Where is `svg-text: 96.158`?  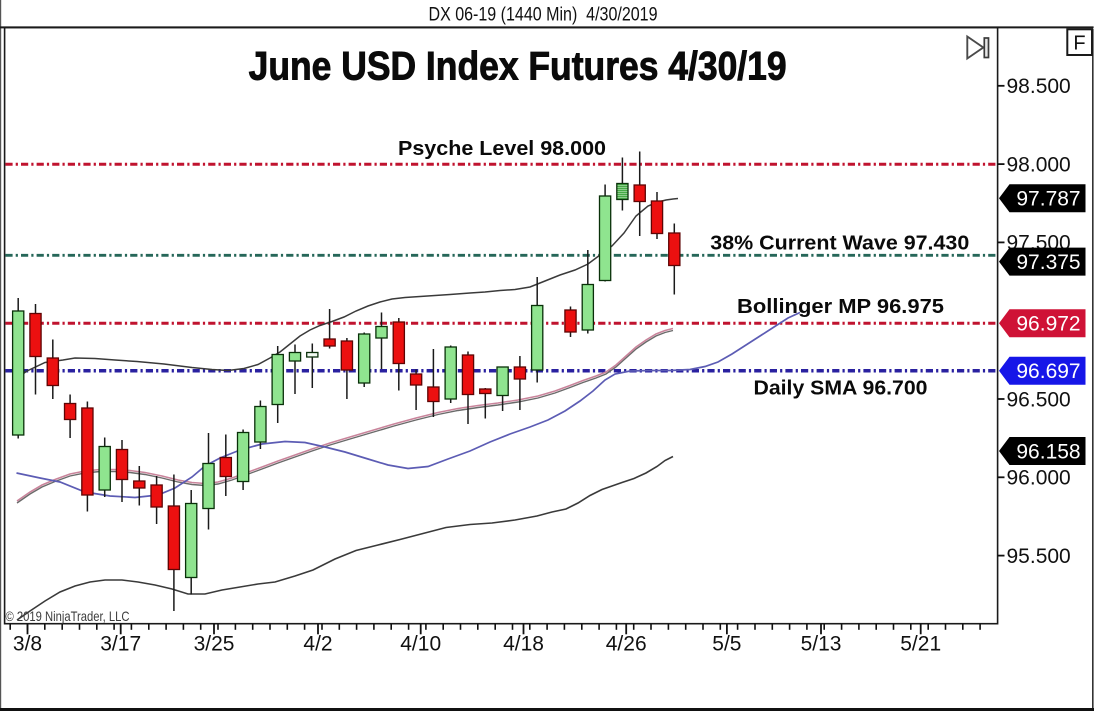
svg-text: 96.158 is located at coordinates (1048, 451).